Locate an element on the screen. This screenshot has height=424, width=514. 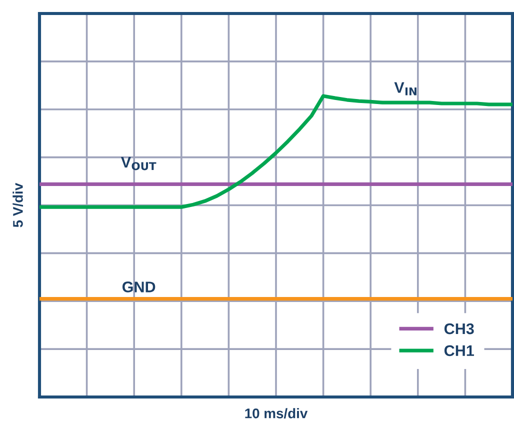
annotation: V$_{OUT}$ is located at coordinates (138, 163).